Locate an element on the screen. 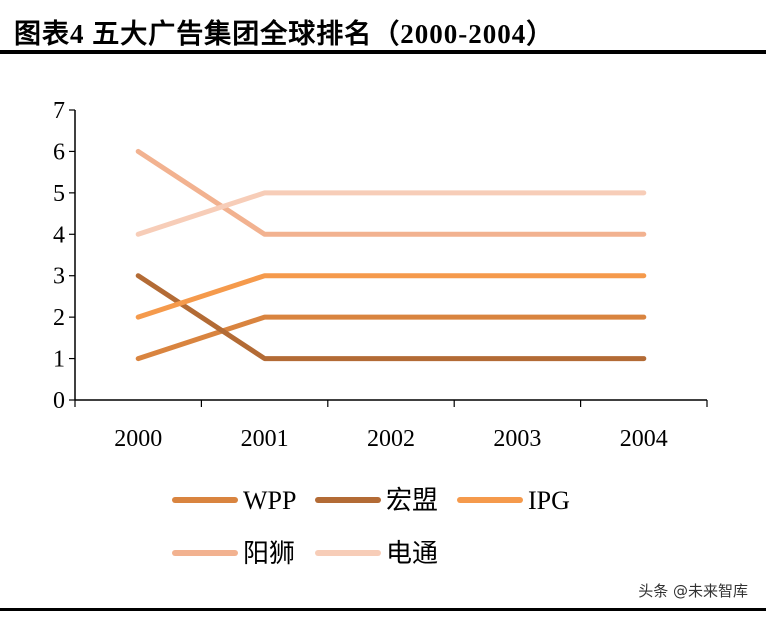  y-tick-label: 6 is located at coordinates (59, 152).